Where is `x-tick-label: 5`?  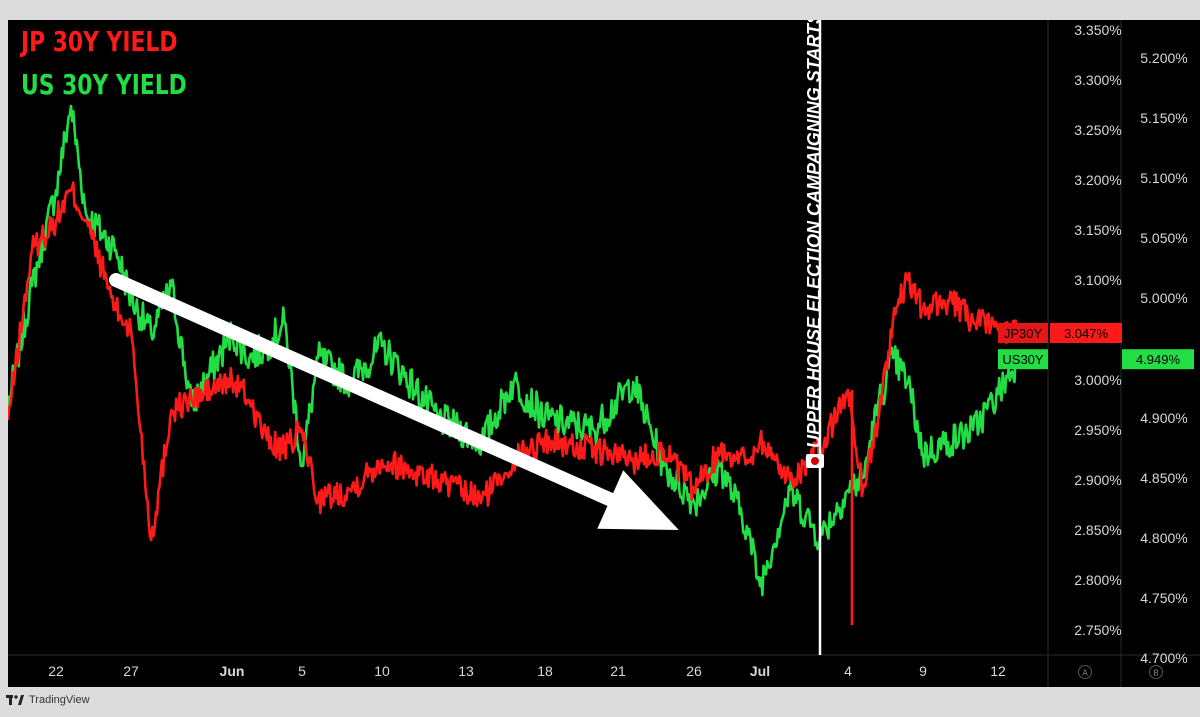 x-tick-label: 5 is located at coordinates (302, 671).